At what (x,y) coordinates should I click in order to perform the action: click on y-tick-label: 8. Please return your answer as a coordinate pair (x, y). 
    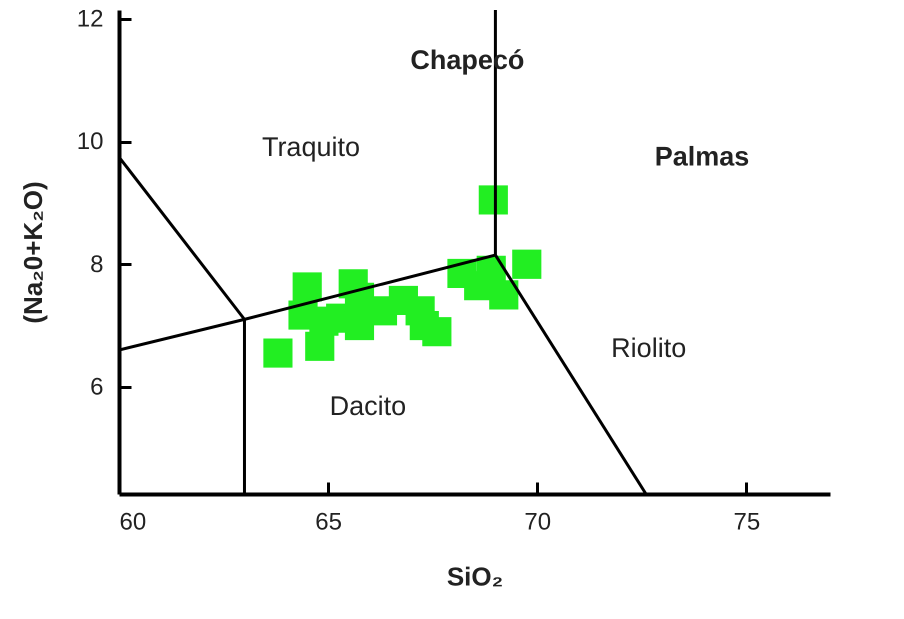
    Looking at the image, I should click on (97, 264).